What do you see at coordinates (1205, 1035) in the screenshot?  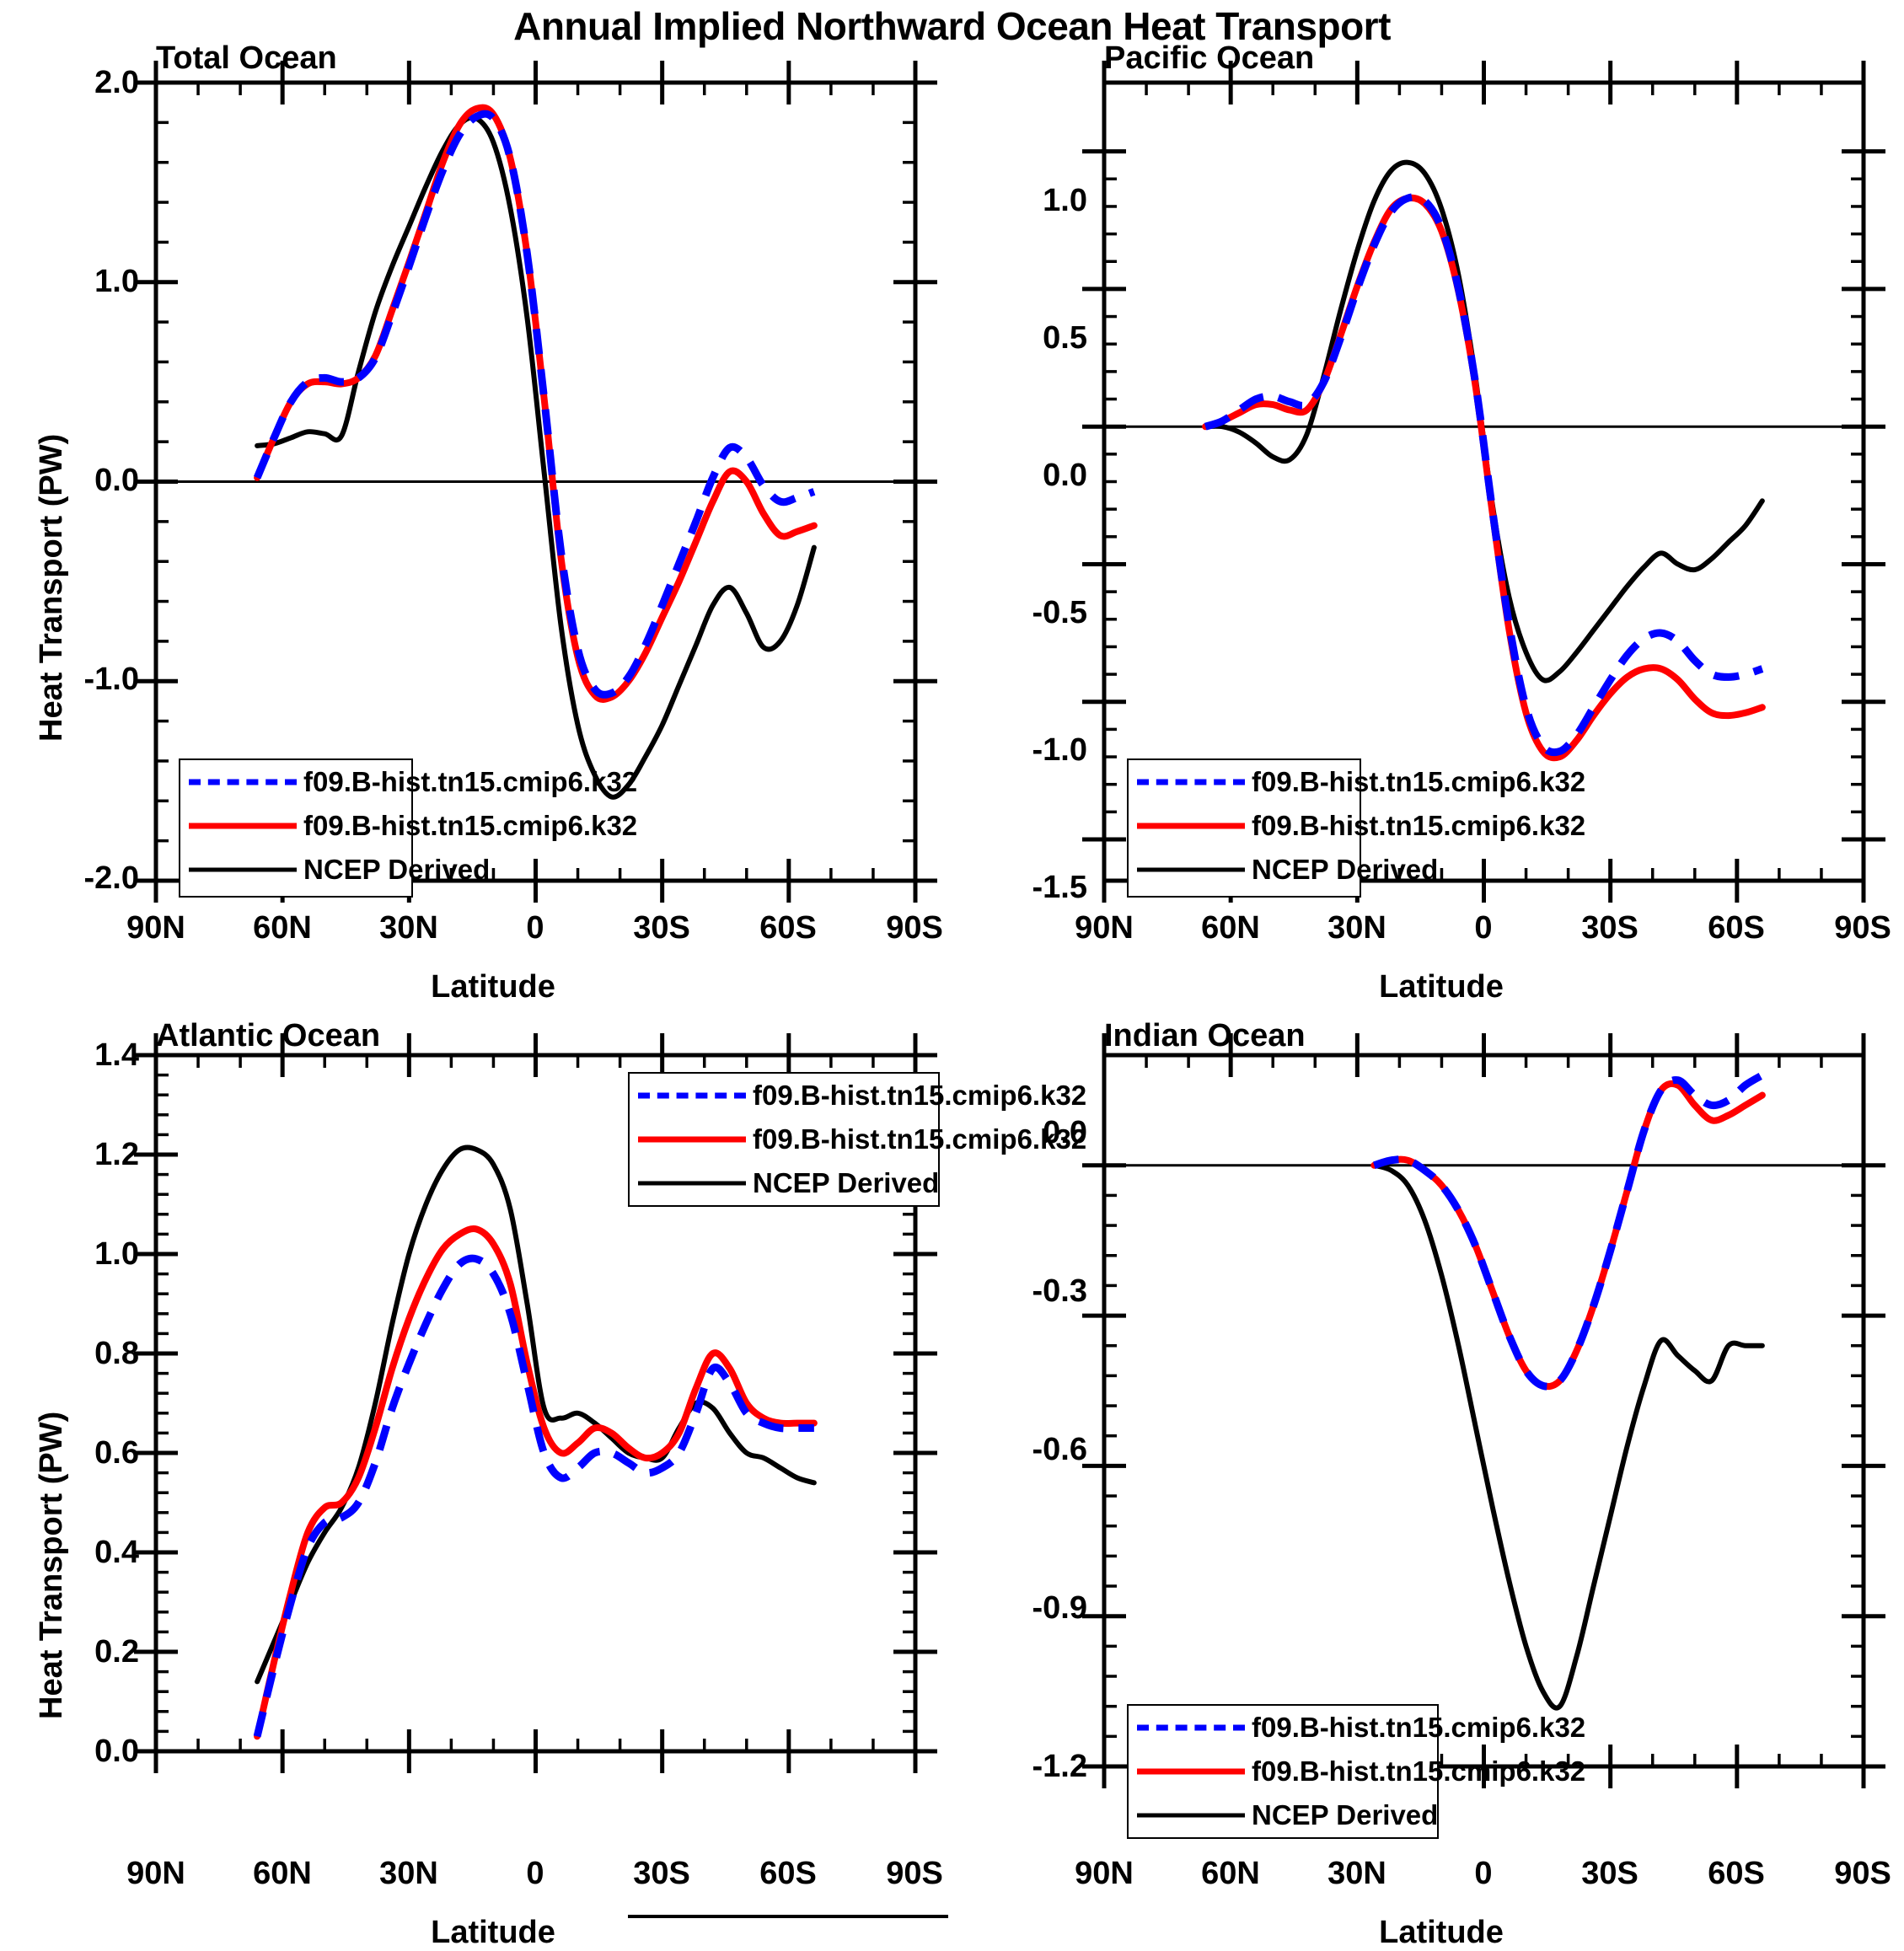 I see `panel-title-indian: Indian Ocean` at bounding box center [1205, 1035].